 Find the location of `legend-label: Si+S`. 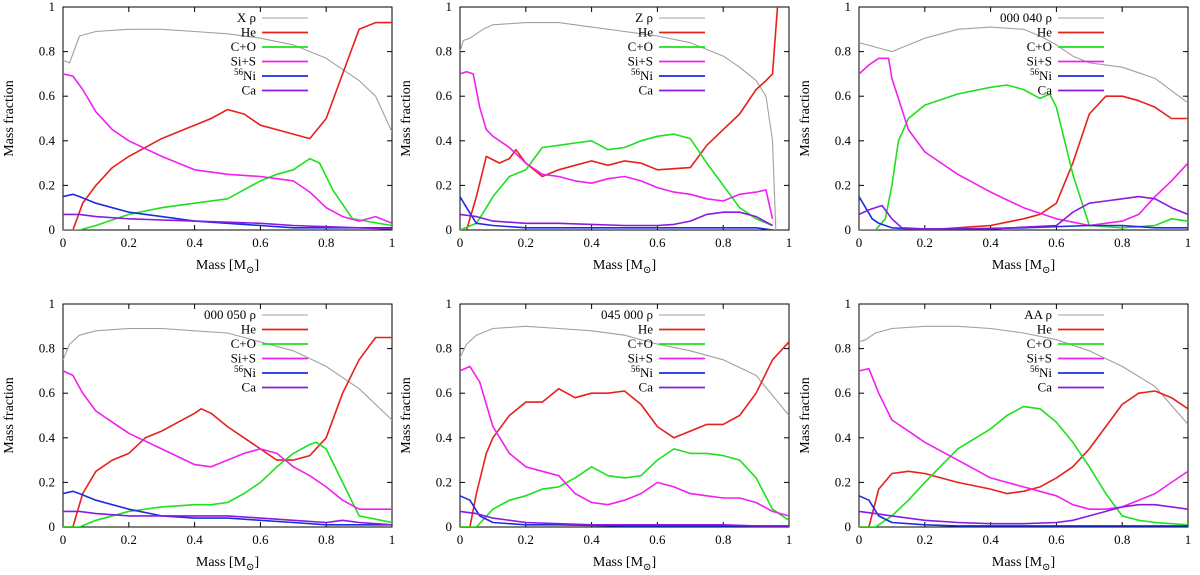

legend-label: Si+S is located at coordinates (1039, 61).